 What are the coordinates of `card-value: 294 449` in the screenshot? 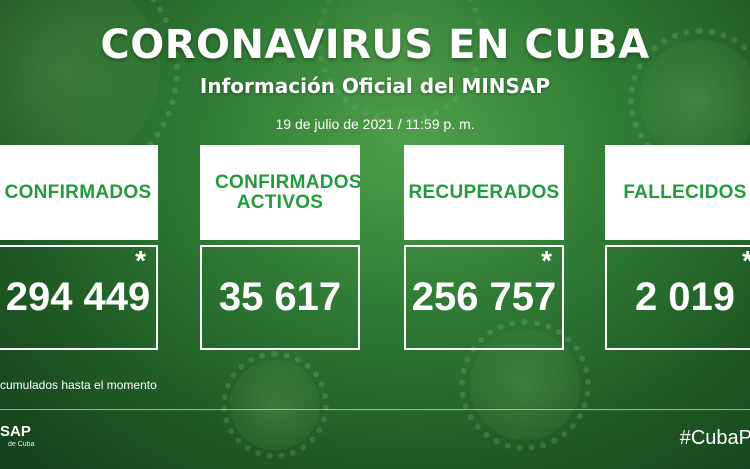 It's located at (78, 297).